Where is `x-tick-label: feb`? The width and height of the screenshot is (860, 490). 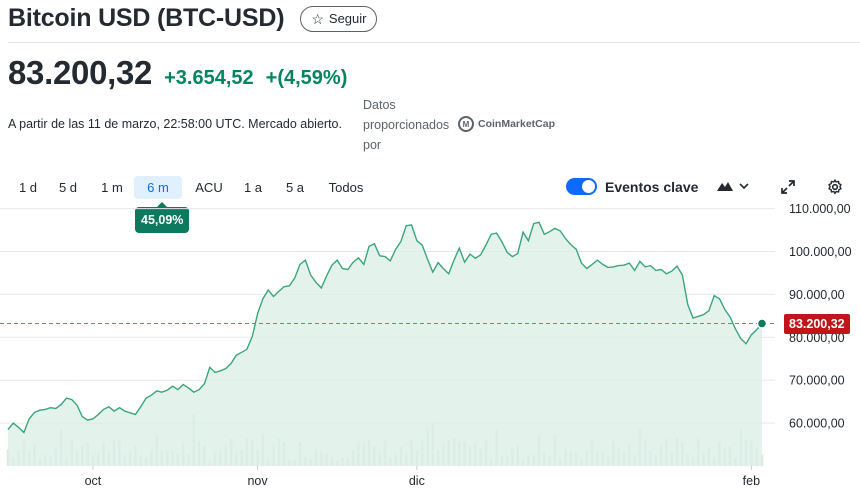
x-tick-label: feb is located at coordinates (751, 481).